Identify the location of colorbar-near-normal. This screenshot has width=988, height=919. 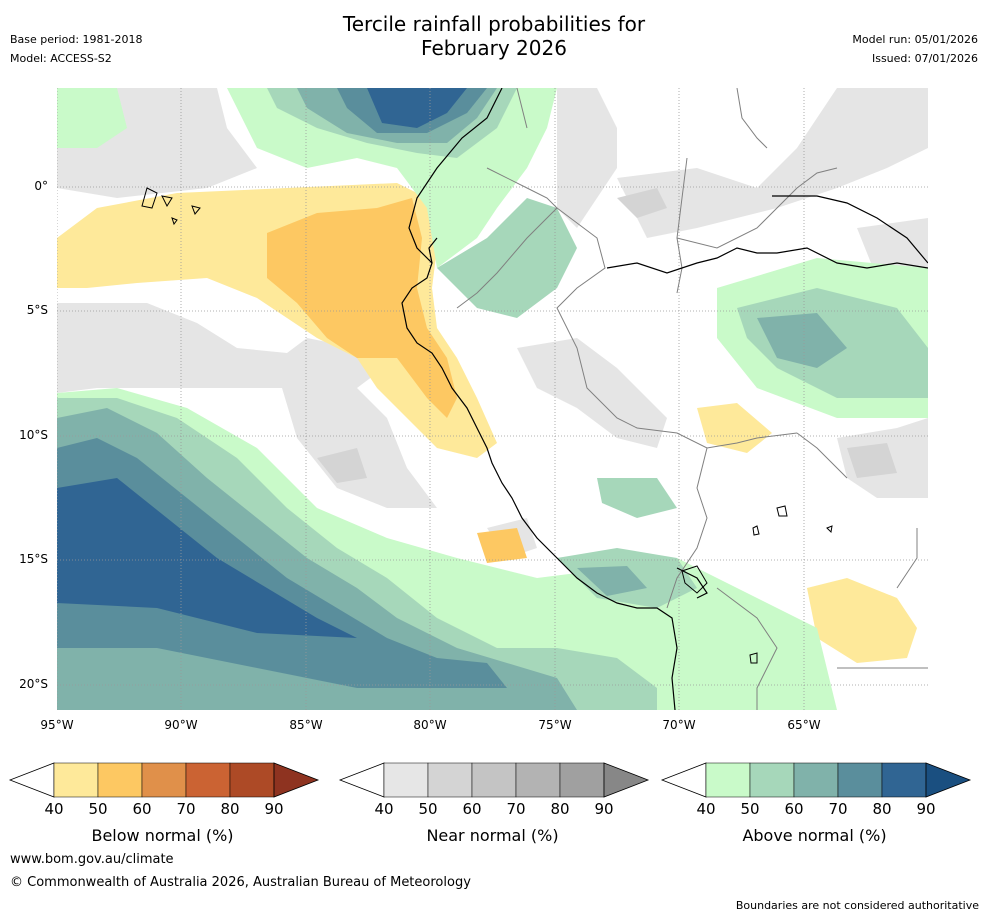
(494, 780).